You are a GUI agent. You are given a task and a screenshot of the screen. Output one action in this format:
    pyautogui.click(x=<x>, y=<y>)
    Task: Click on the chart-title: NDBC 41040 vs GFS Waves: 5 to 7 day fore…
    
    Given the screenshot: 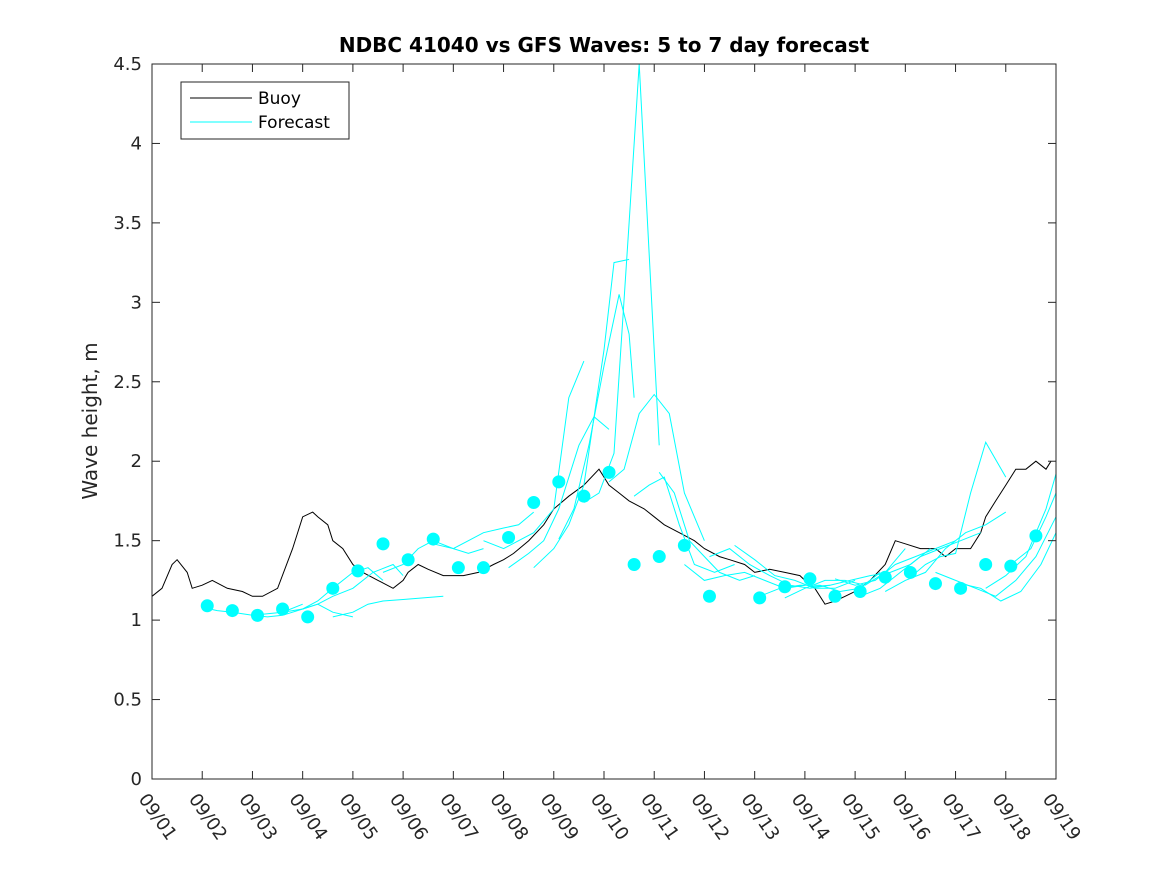 What is the action you would take?
    pyautogui.click(x=604, y=45)
    